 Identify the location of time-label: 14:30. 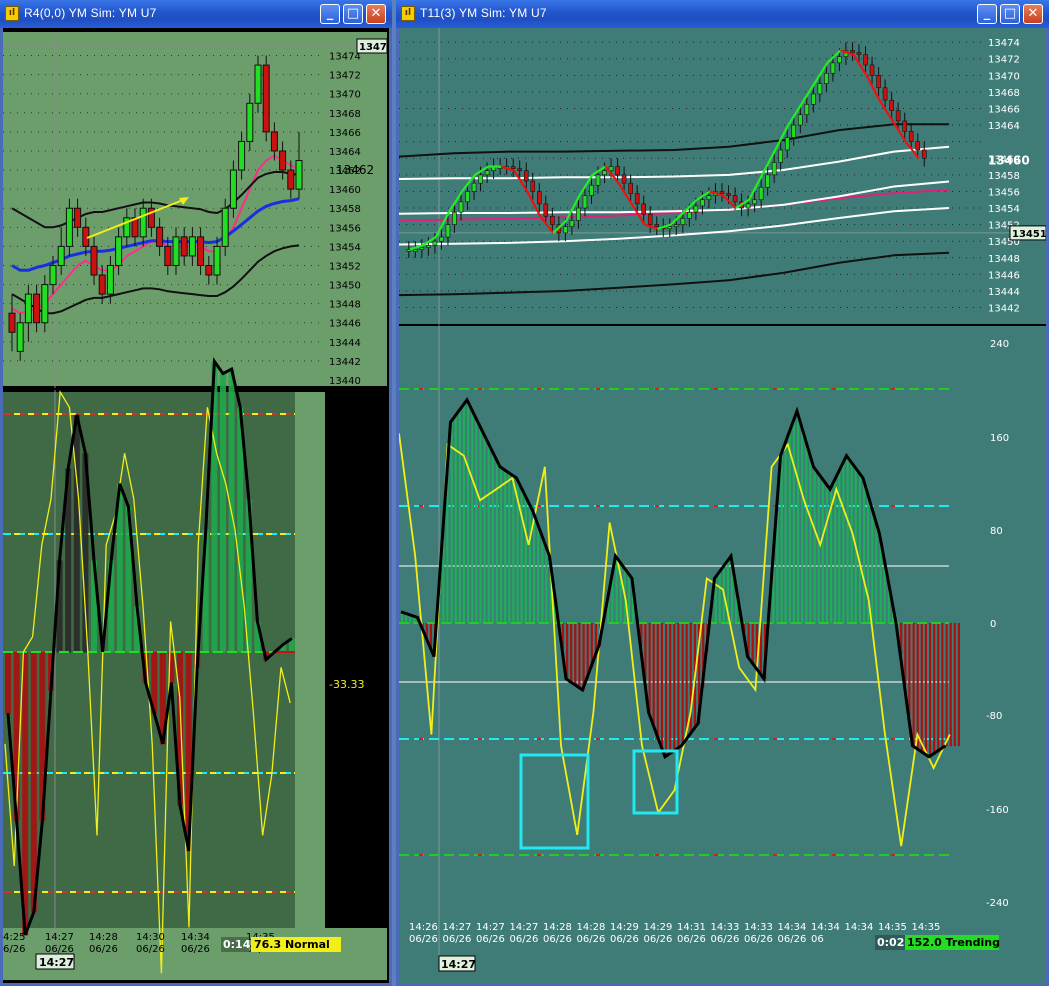
(150, 937).